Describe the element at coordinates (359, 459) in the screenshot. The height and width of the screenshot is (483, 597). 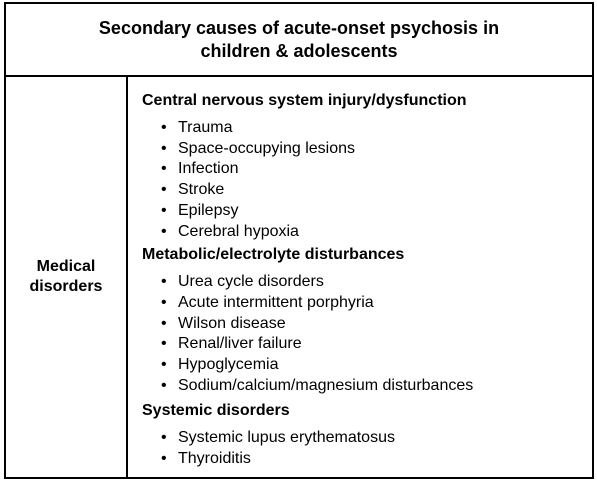
I see `list-item: Thyroiditis` at that location.